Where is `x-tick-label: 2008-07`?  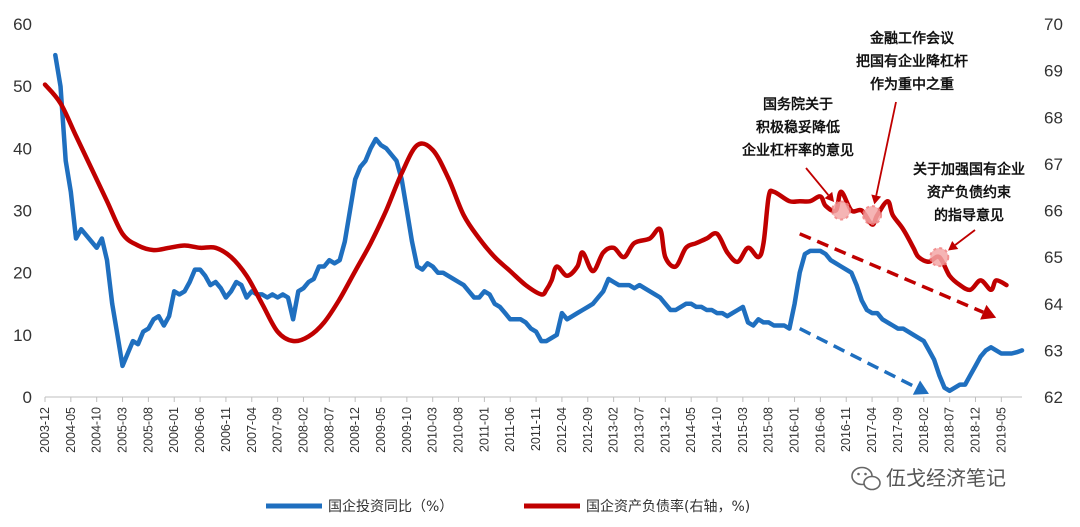 x-tick-label: 2008-07 is located at coordinates (329, 430).